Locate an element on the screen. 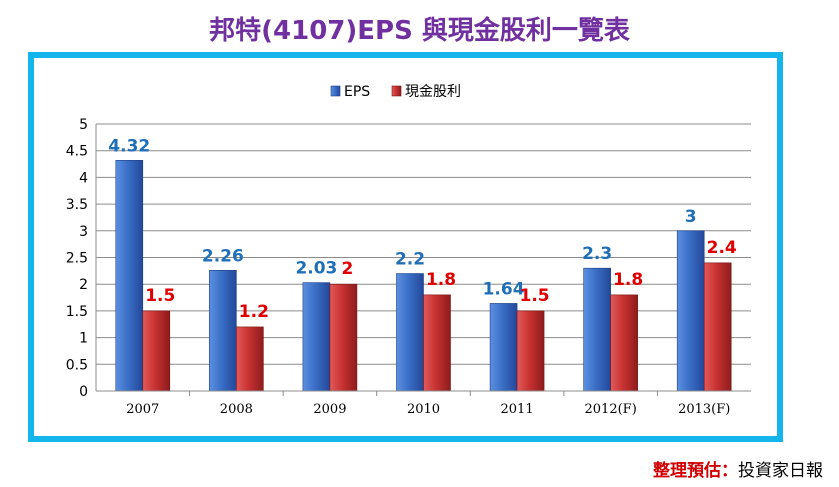 The width and height of the screenshot is (839, 487). y-tick-label: 0.5 is located at coordinates (77, 365).